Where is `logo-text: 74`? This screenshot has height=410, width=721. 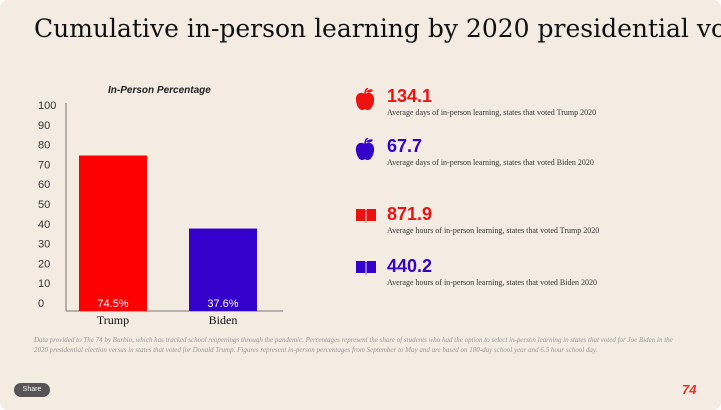
logo-text: 74 is located at coordinates (689, 389).